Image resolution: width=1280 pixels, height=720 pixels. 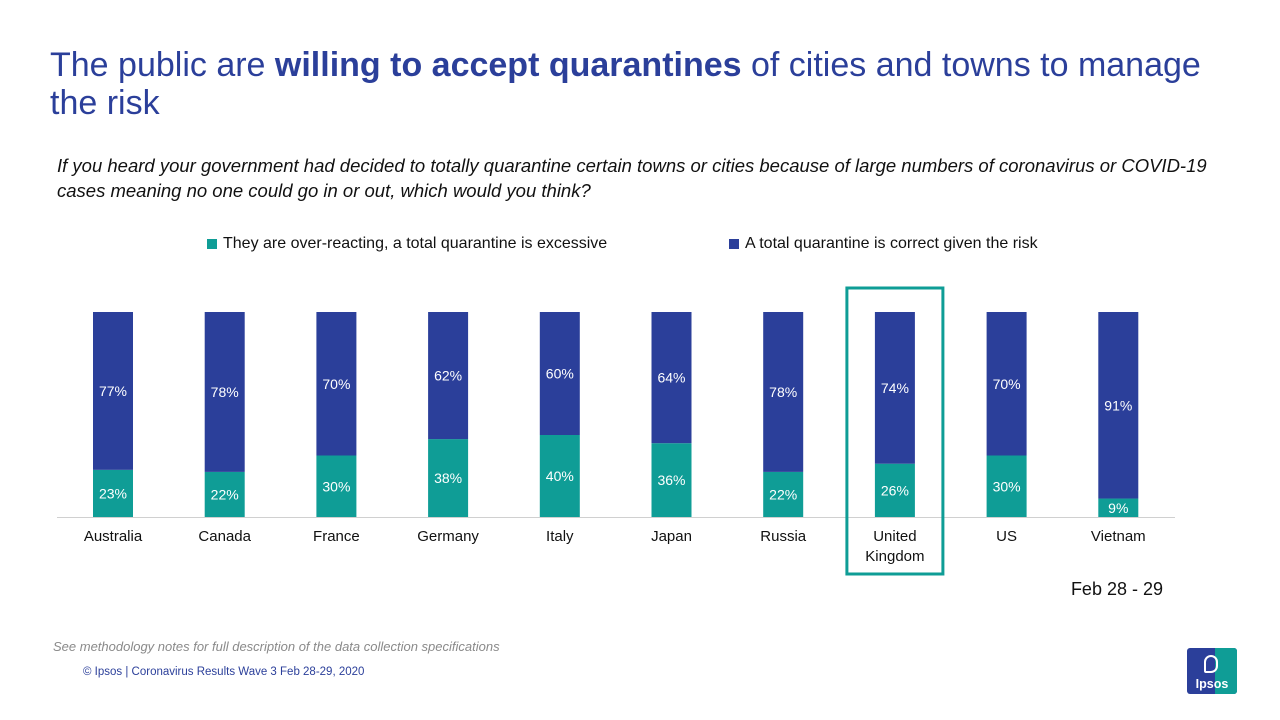 I want to click on category-label-8: US, so click(x=1006, y=536).